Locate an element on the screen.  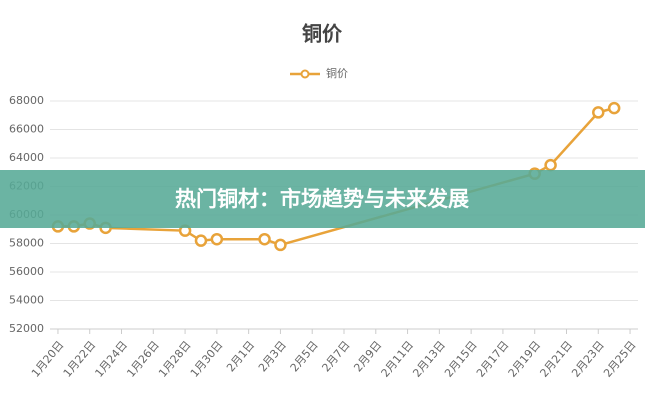
legend-label: 铜价 is located at coordinates (337, 73).